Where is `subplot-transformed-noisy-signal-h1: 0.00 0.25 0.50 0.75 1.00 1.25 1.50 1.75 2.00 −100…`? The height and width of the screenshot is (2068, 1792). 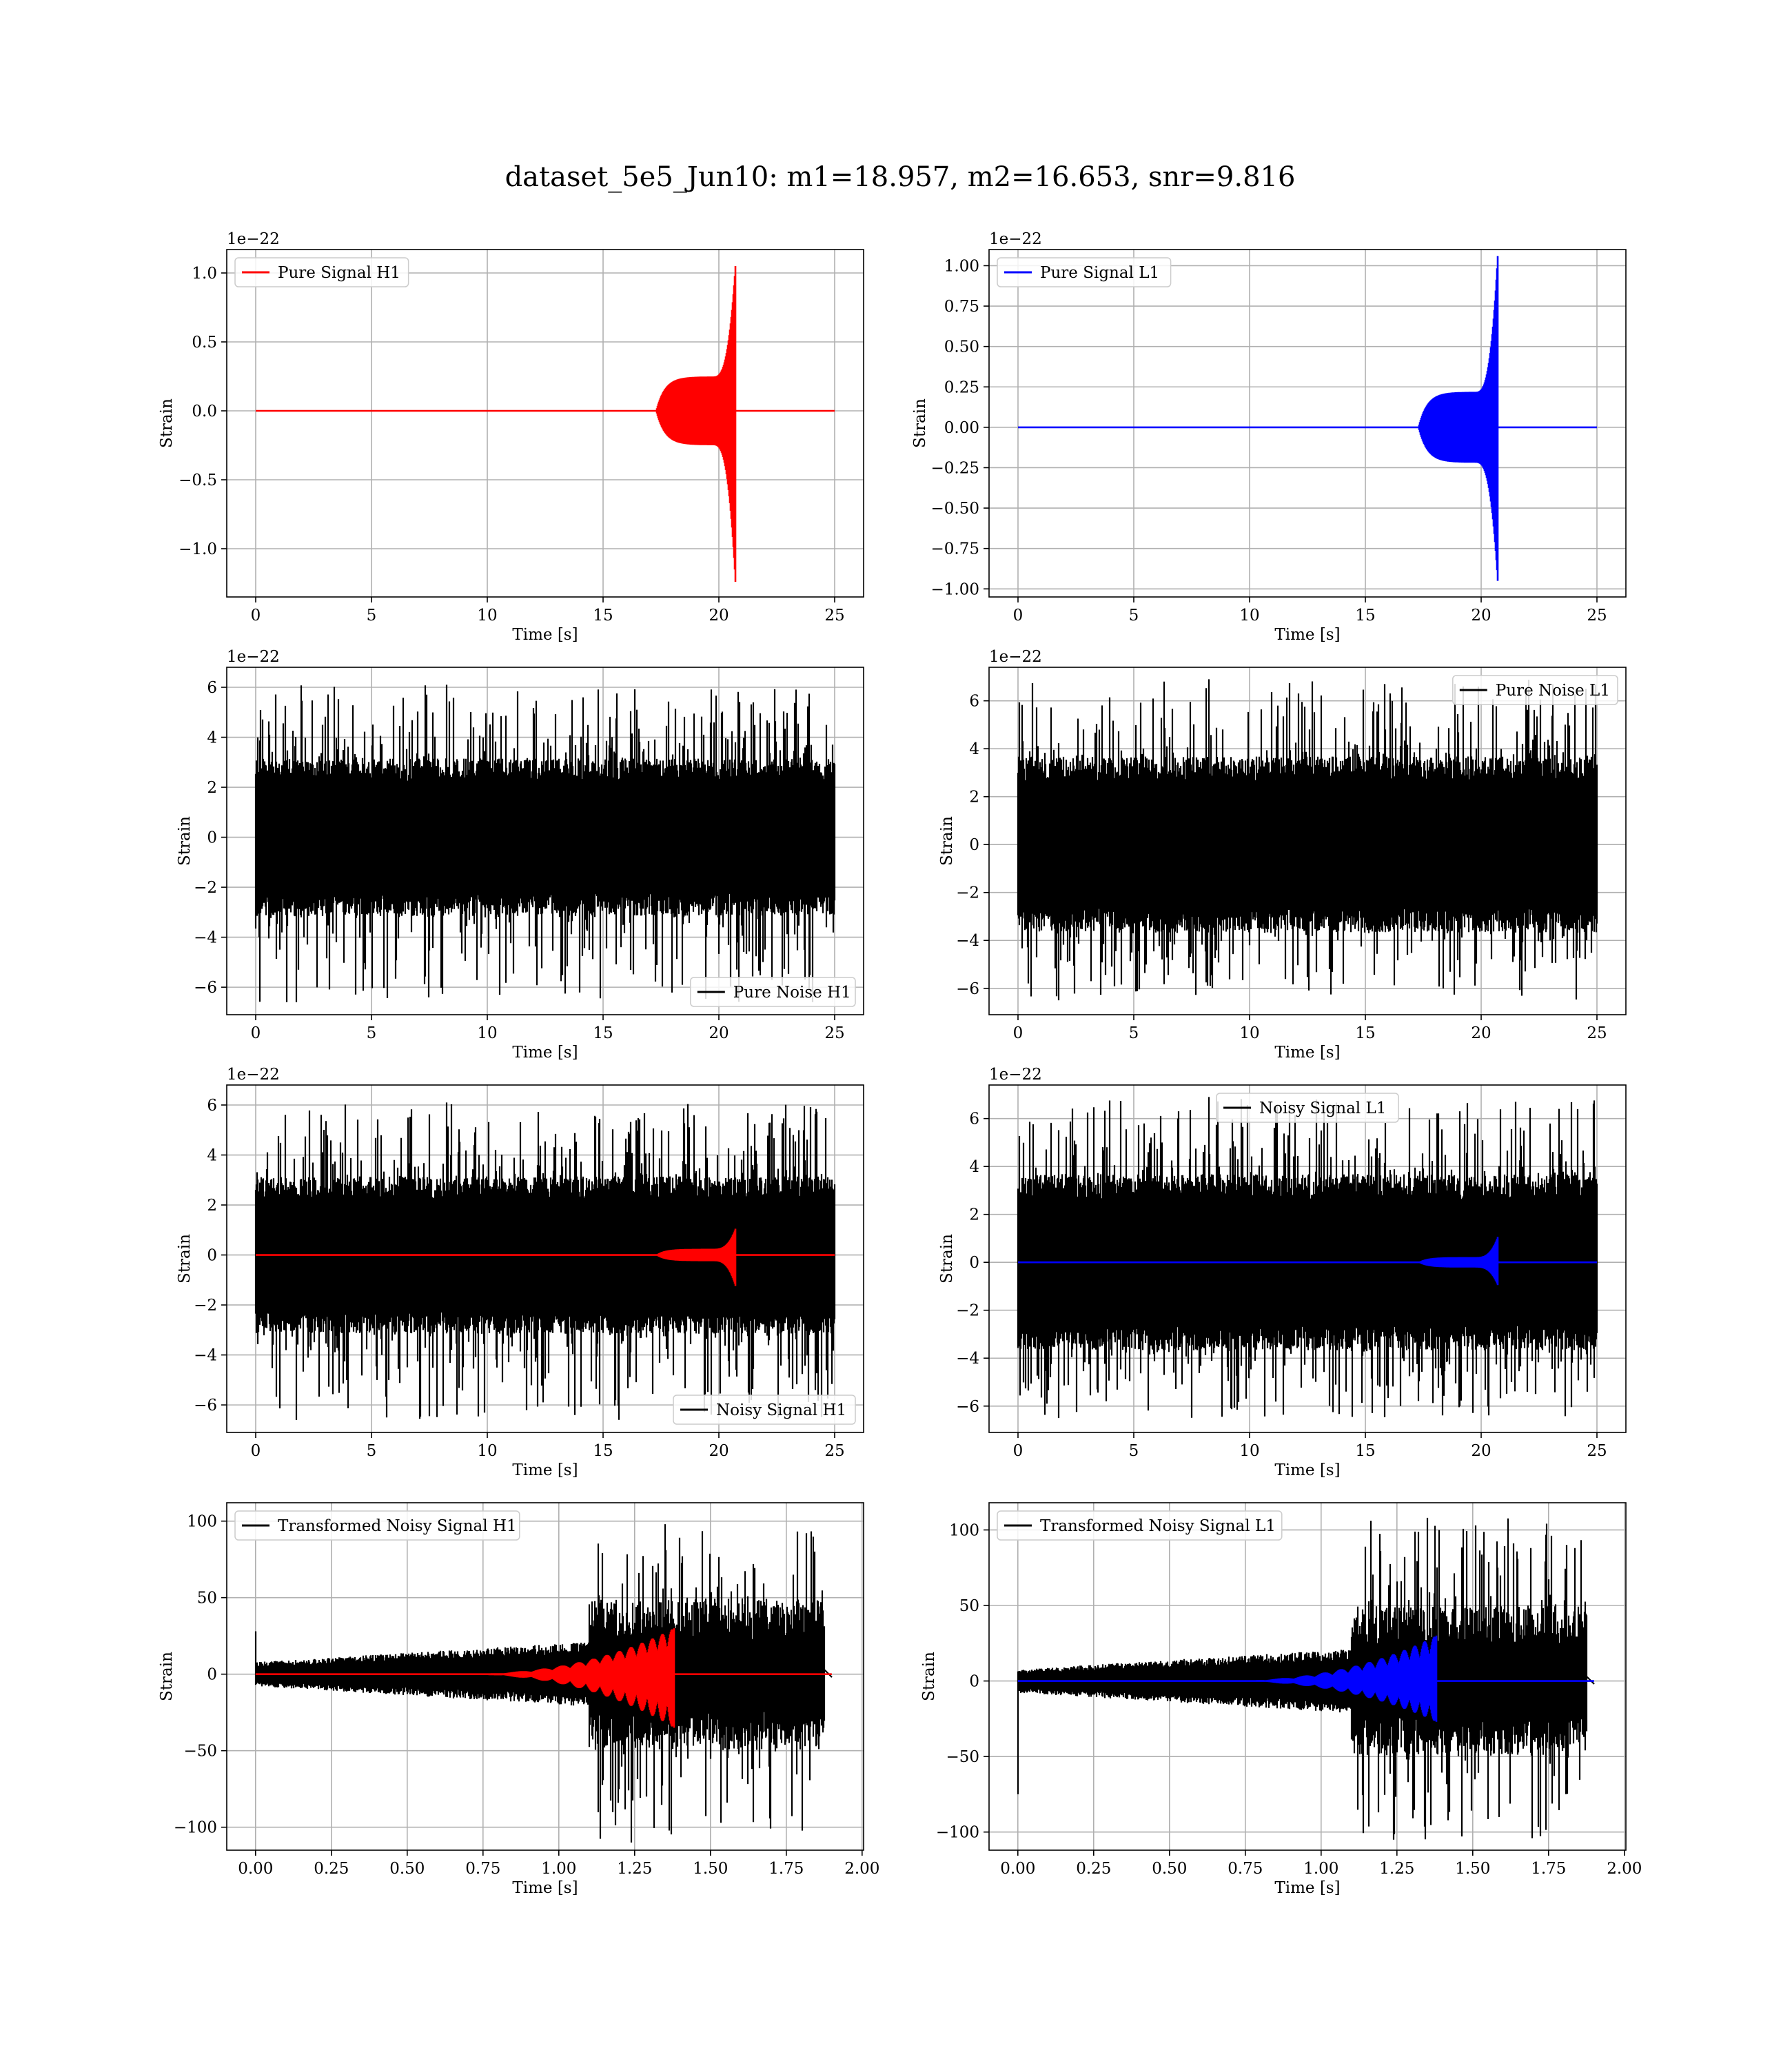
subplot-transformed-noisy-signal-h1: 0.00 0.25 0.50 0.75 1.00 1.25 1.50 1.75 2.00 −100… is located at coordinates (518, 1699).